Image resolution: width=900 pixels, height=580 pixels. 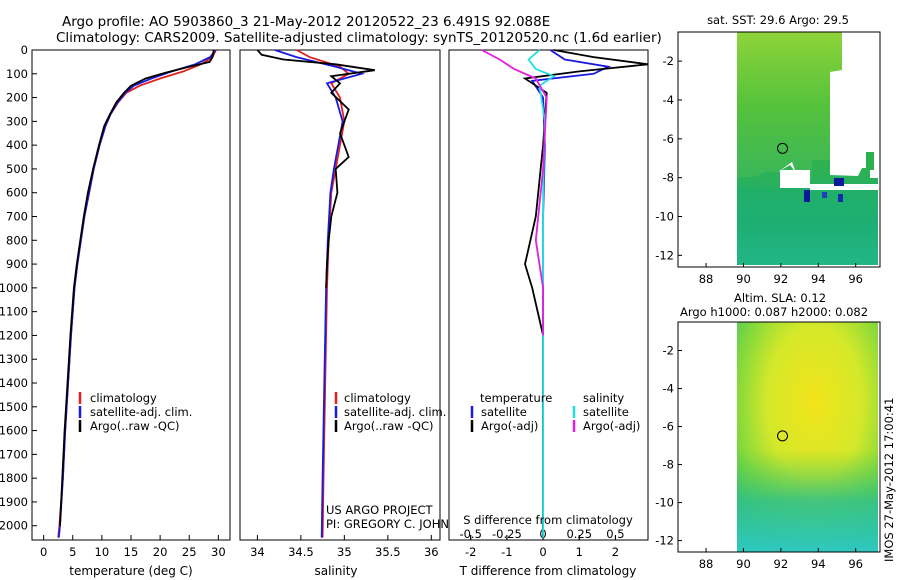 I want to click on depth-tick-label: 1700, so click(x=14, y=454).